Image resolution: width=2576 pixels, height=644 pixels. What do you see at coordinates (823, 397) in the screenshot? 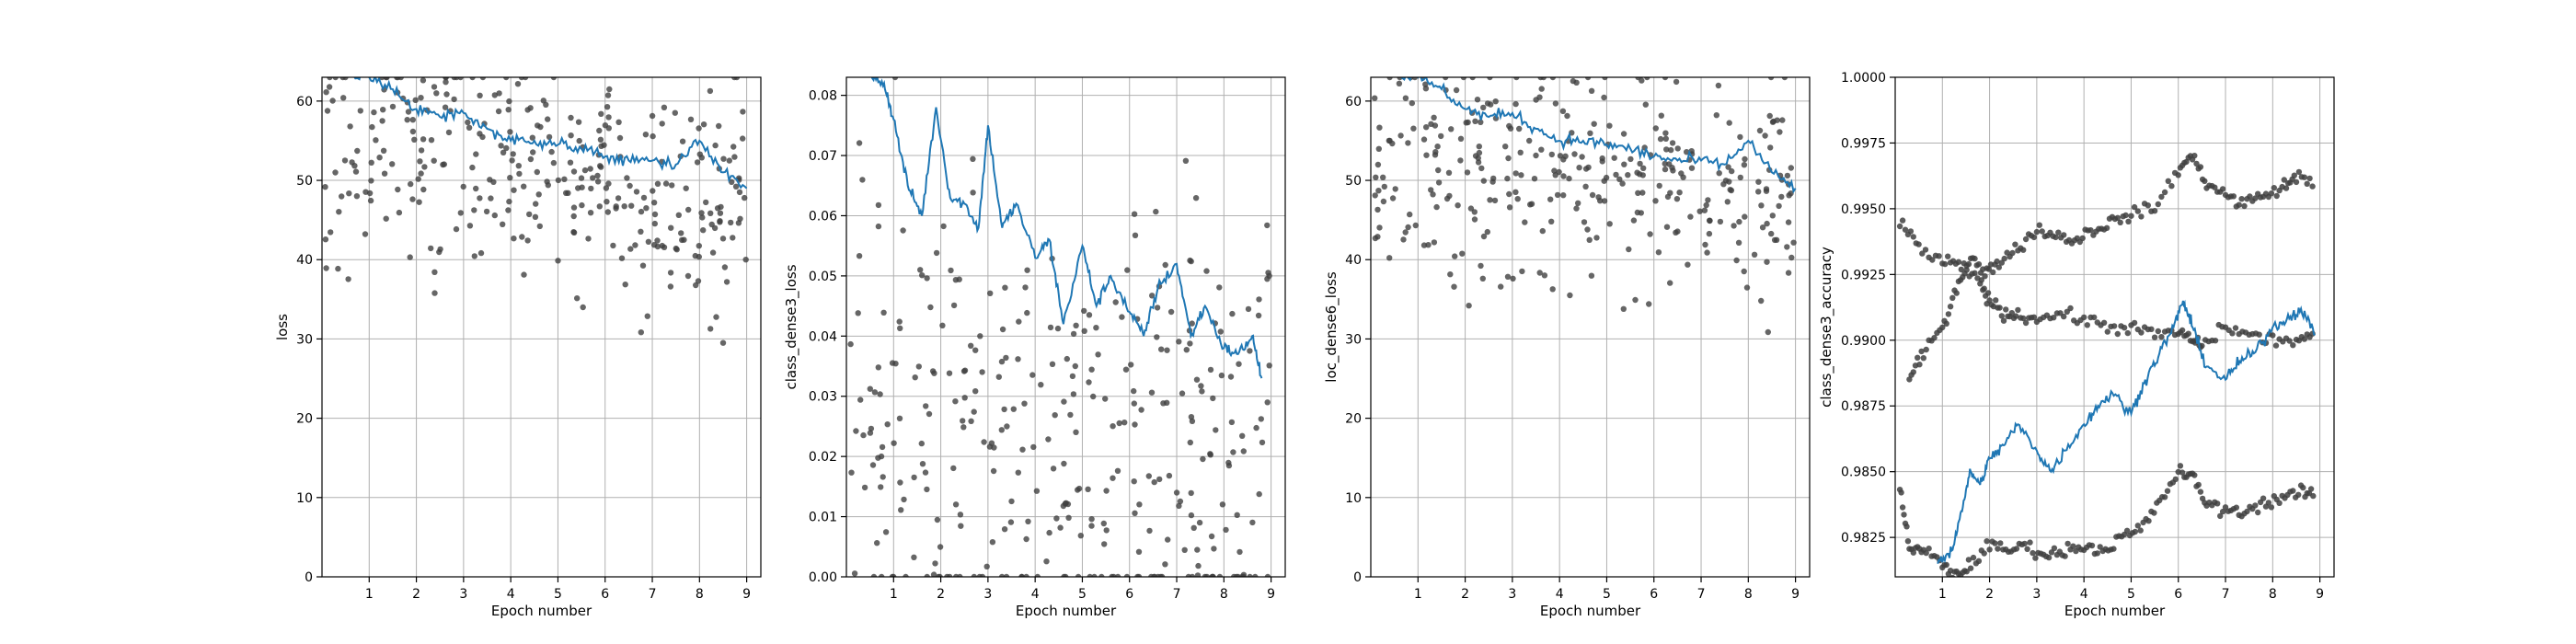
I see `y-tick-label: 0.03` at bounding box center [823, 397].